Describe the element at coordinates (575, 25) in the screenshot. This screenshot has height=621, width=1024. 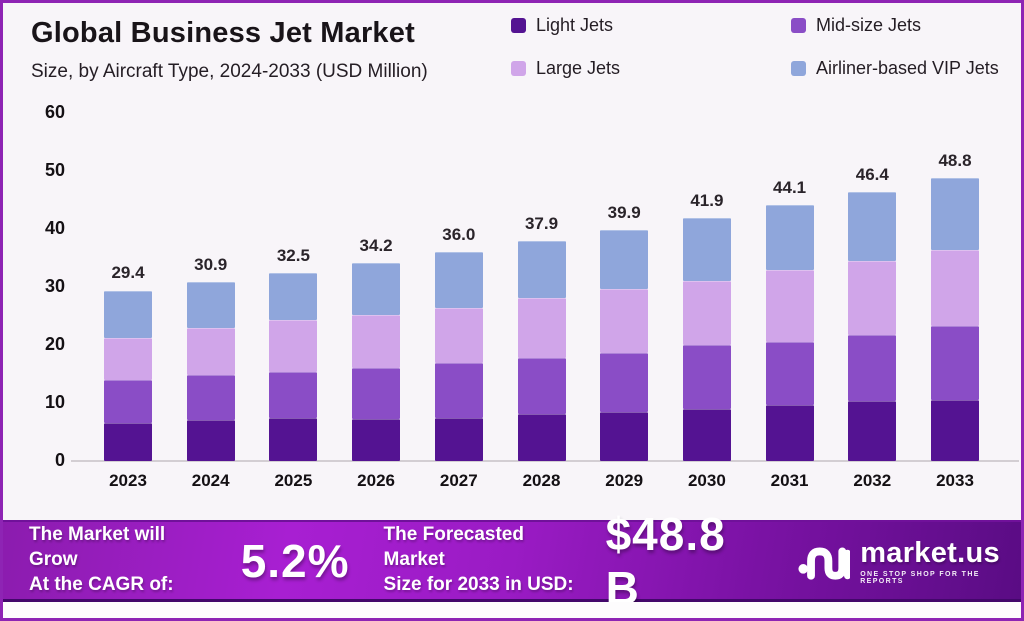
I see `legend-label: Light Jets` at that location.